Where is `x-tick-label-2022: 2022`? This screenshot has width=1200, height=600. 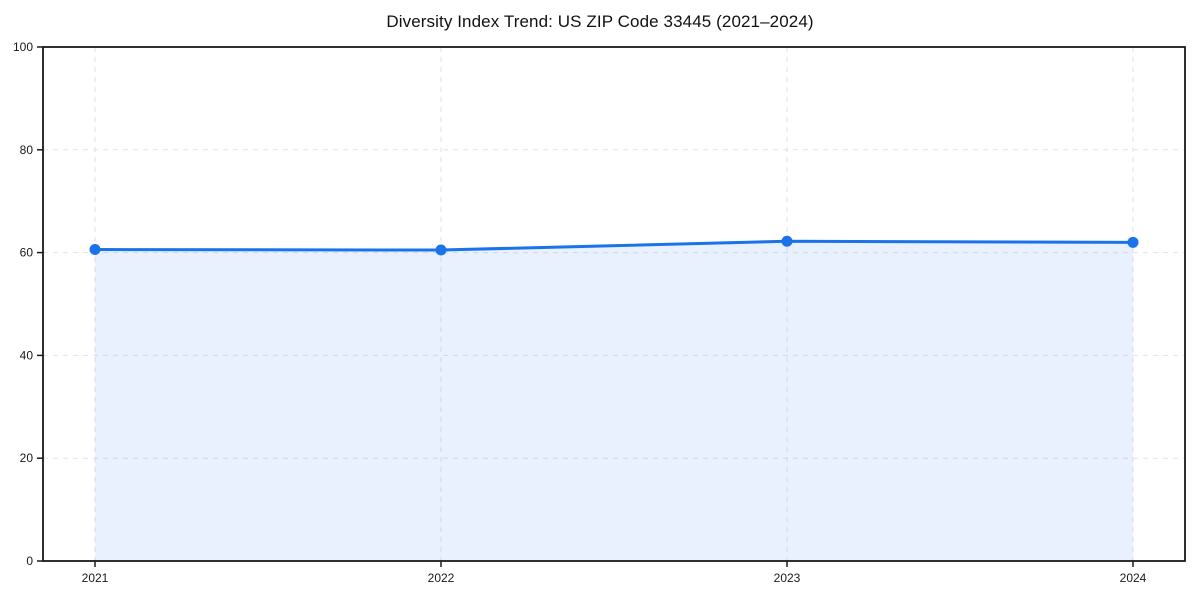
x-tick-label-2022: 2022 is located at coordinates (441, 578).